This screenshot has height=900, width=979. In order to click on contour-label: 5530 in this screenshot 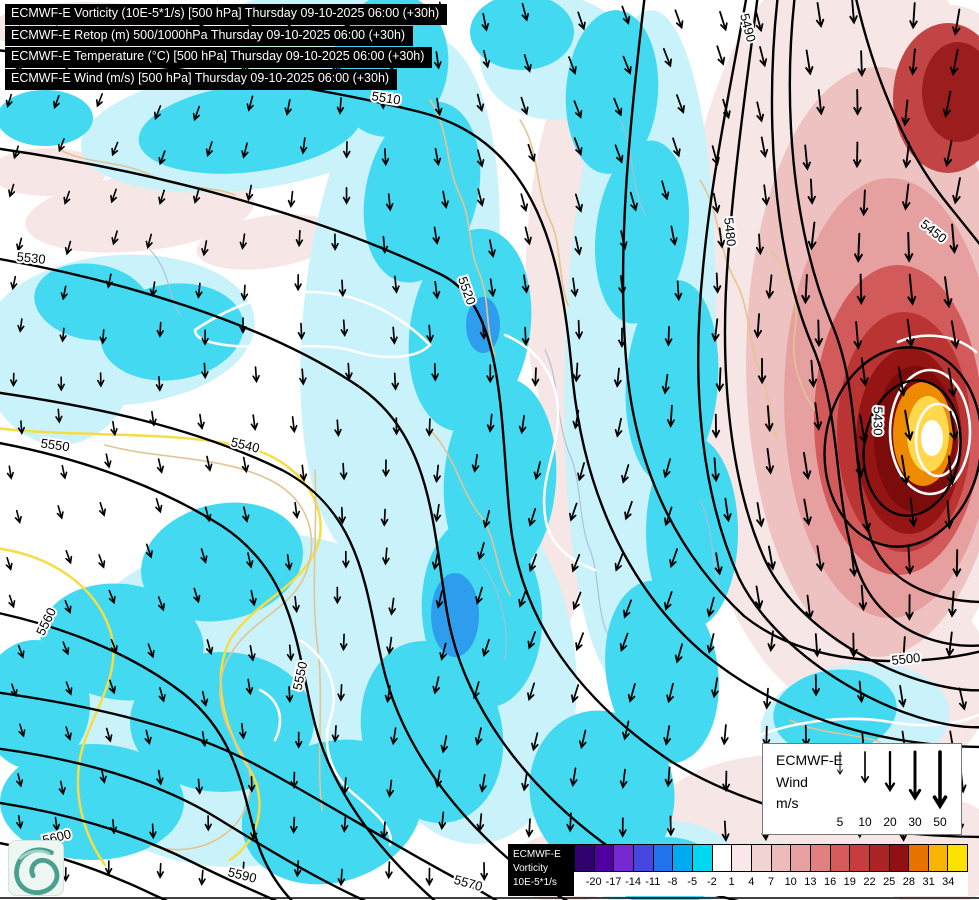, I will do `click(31, 258)`.